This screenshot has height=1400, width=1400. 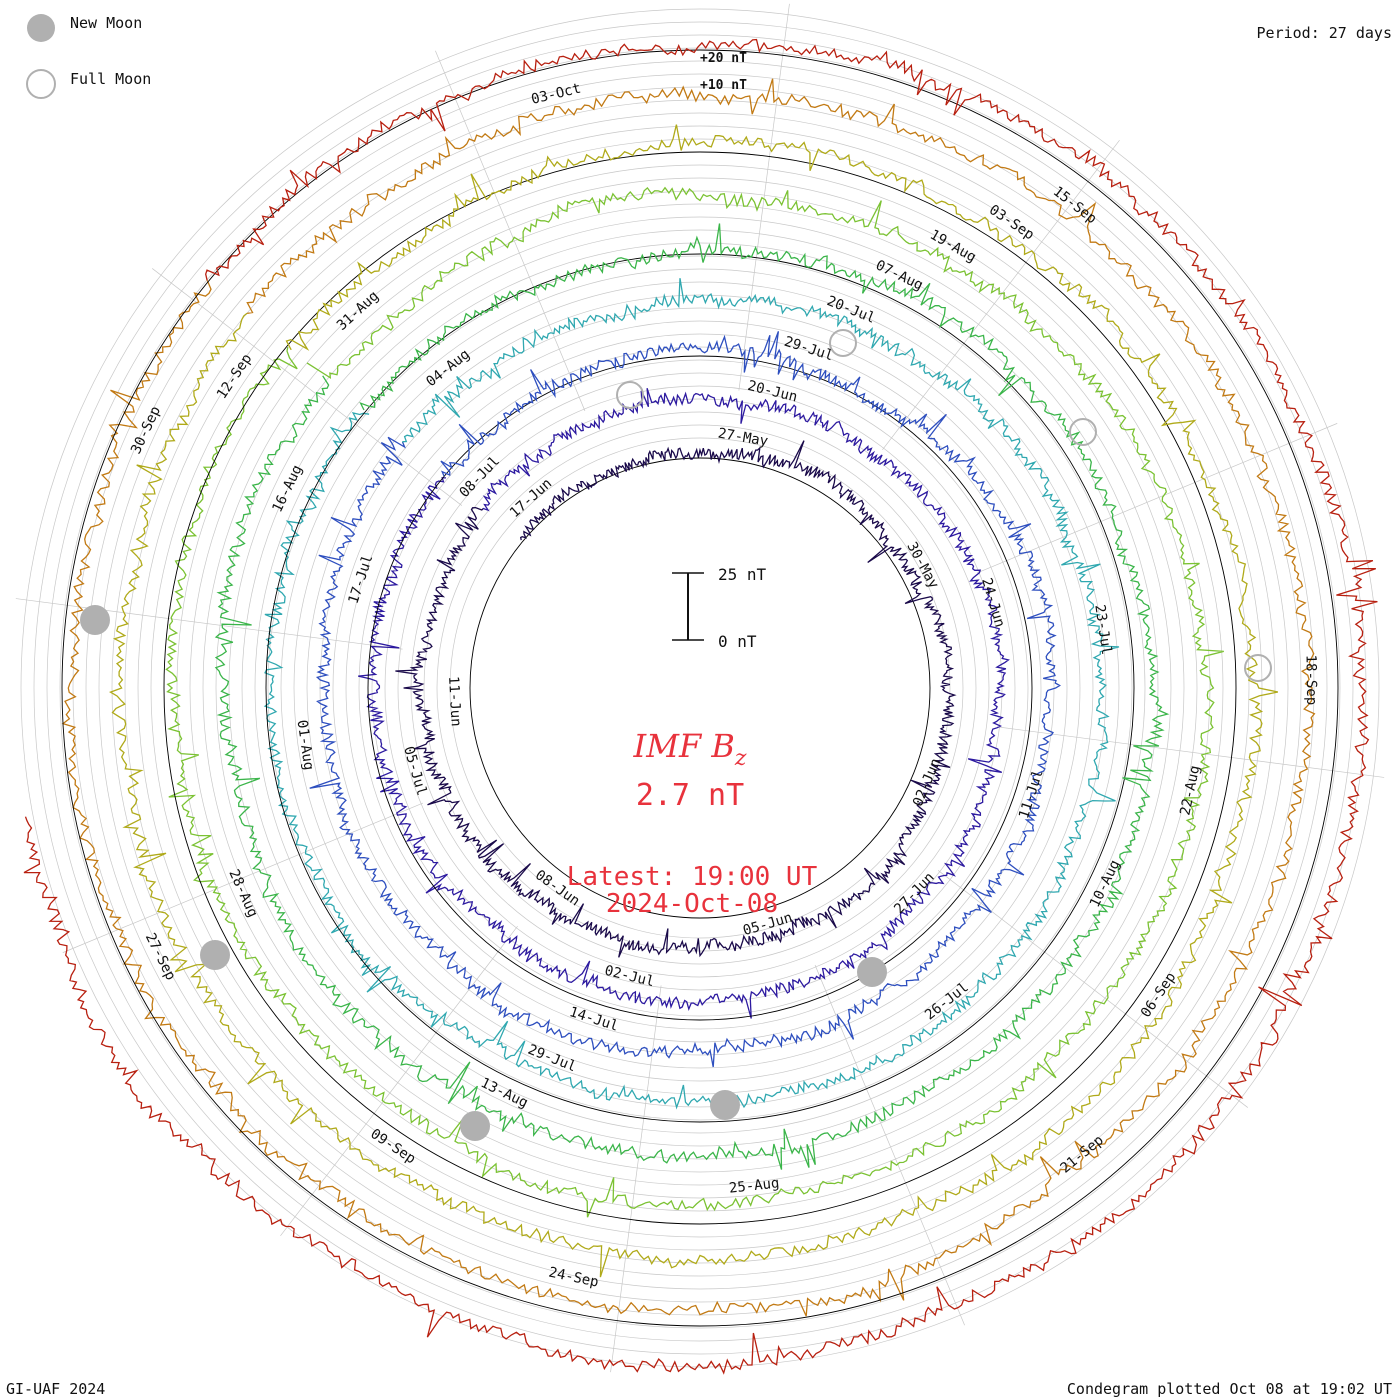 I want to click on date-label: 29-Jul, so click(x=552, y=1059).